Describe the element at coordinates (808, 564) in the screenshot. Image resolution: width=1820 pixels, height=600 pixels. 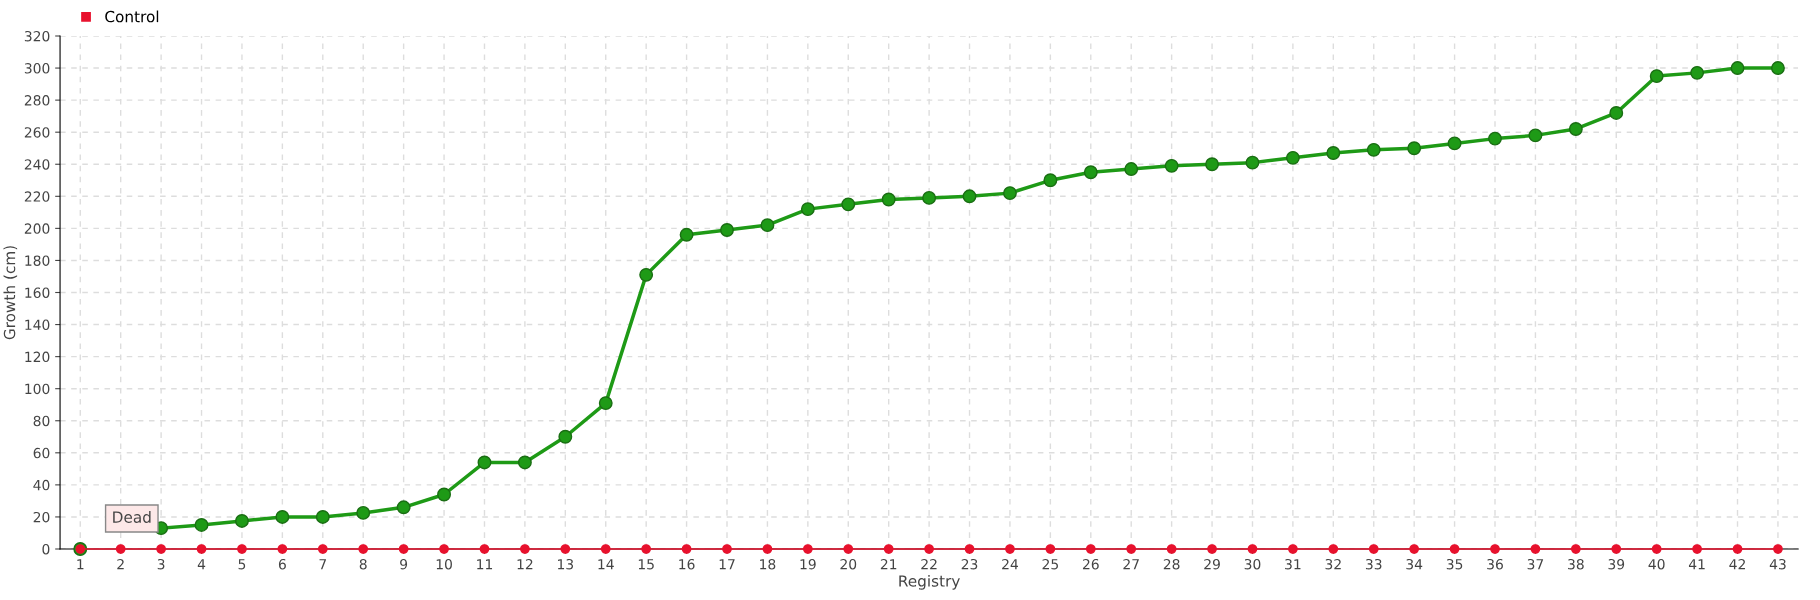
I see `x-tick-label: 19` at that location.